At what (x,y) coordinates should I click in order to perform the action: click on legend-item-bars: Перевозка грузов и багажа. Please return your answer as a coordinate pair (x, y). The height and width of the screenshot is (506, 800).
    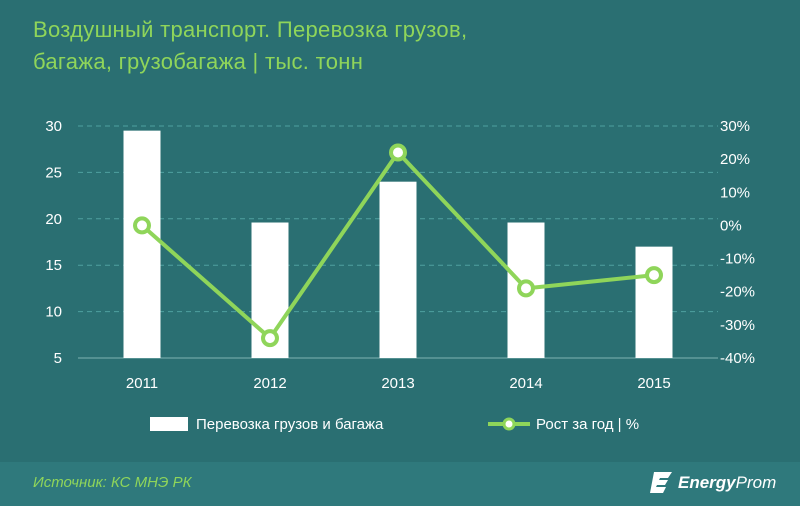
    Looking at the image, I should click on (266, 424).